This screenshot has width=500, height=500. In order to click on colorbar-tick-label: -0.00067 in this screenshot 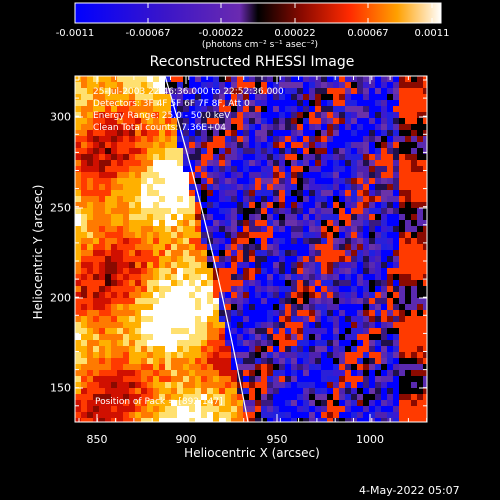, I will do `click(148, 33)`.